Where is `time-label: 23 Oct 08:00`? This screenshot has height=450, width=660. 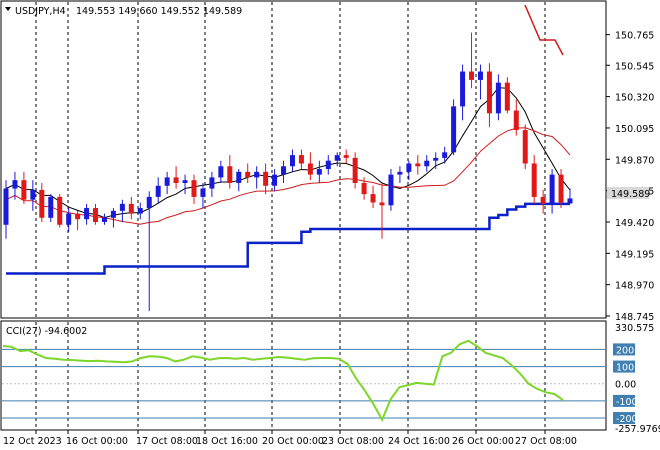
time-label: 23 Oct 08:00 is located at coordinates (353, 441).